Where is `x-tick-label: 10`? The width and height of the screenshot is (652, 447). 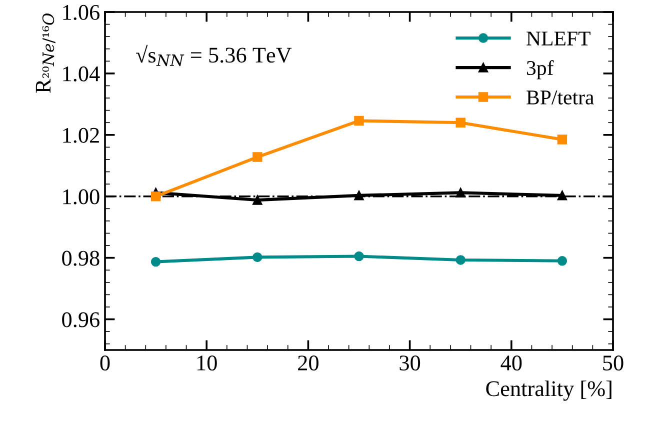 x-tick-label: 10 is located at coordinates (207, 363).